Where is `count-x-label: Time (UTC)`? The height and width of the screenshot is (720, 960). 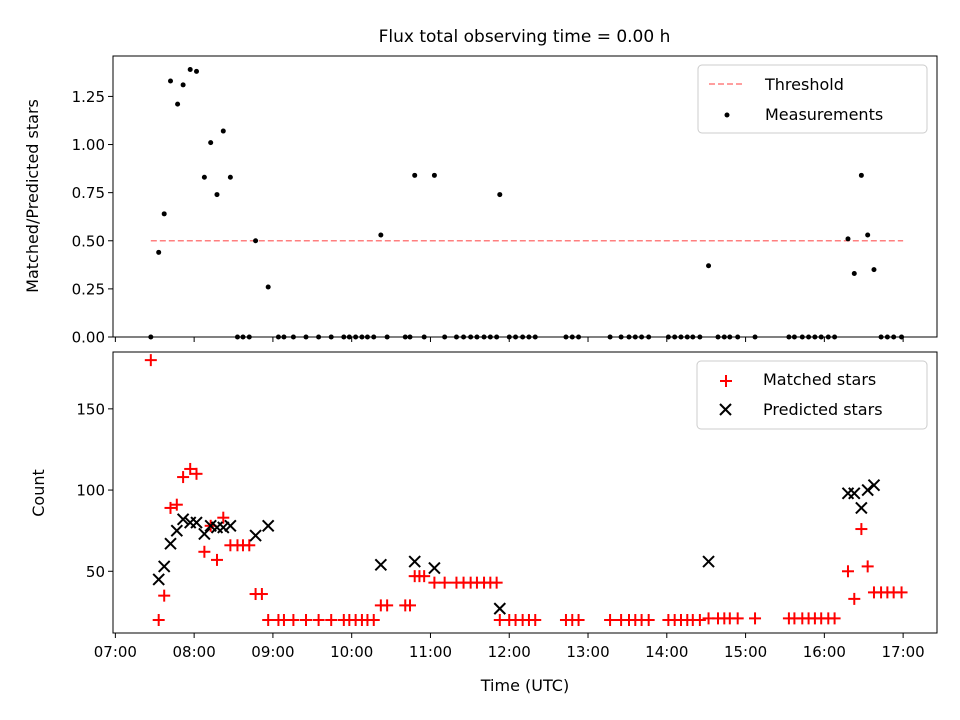 count-x-label: Time (UTC) is located at coordinates (524, 685).